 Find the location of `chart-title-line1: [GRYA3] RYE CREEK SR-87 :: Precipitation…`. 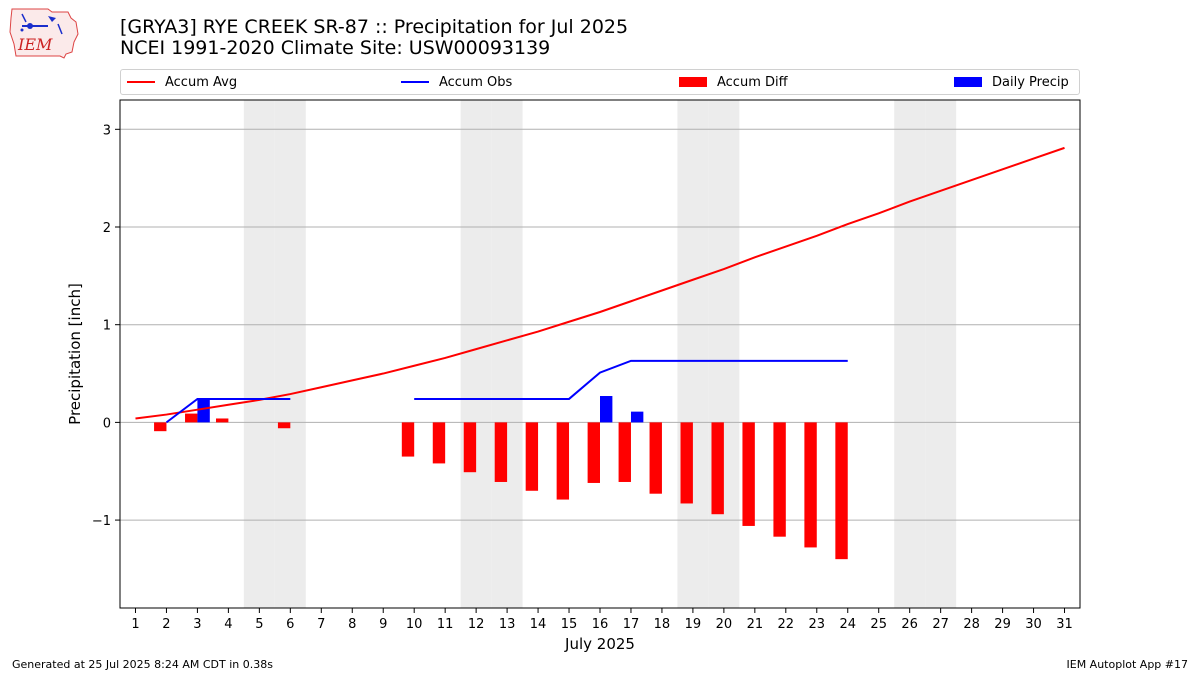

chart-title-line1: [GRYA3] RYE CREEK SR-87 :: Precipitation… is located at coordinates (374, 27).